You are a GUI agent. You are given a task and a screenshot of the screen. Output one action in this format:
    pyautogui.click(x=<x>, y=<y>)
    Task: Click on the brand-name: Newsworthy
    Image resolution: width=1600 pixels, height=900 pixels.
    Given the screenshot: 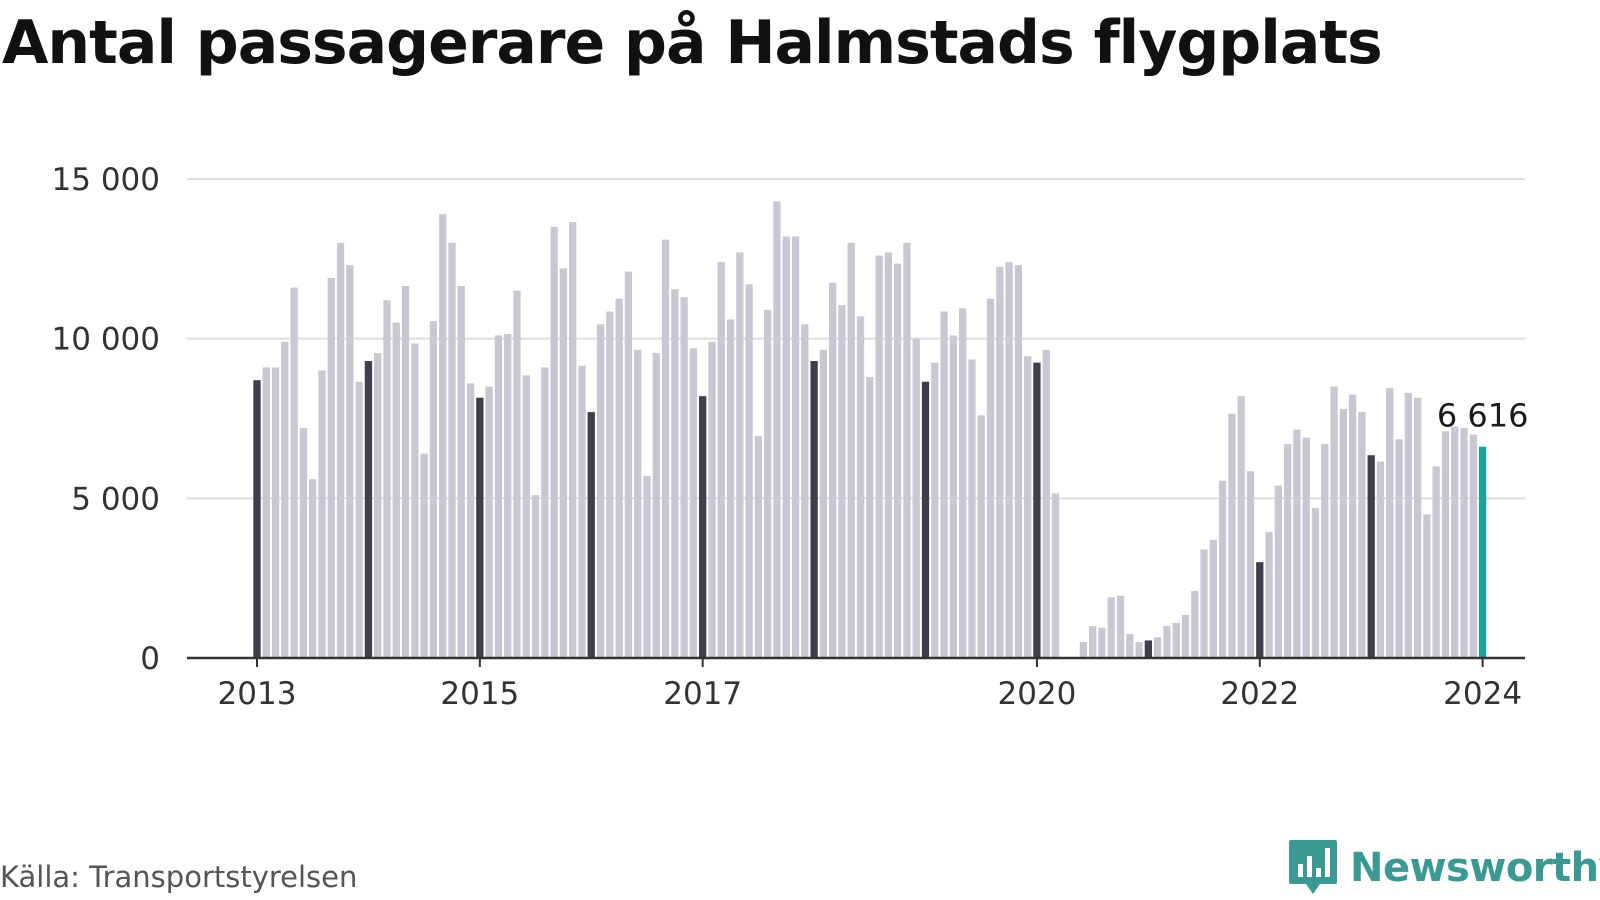 What is the action you would take?
    pyautogui.click(x=1475, y=868)
    